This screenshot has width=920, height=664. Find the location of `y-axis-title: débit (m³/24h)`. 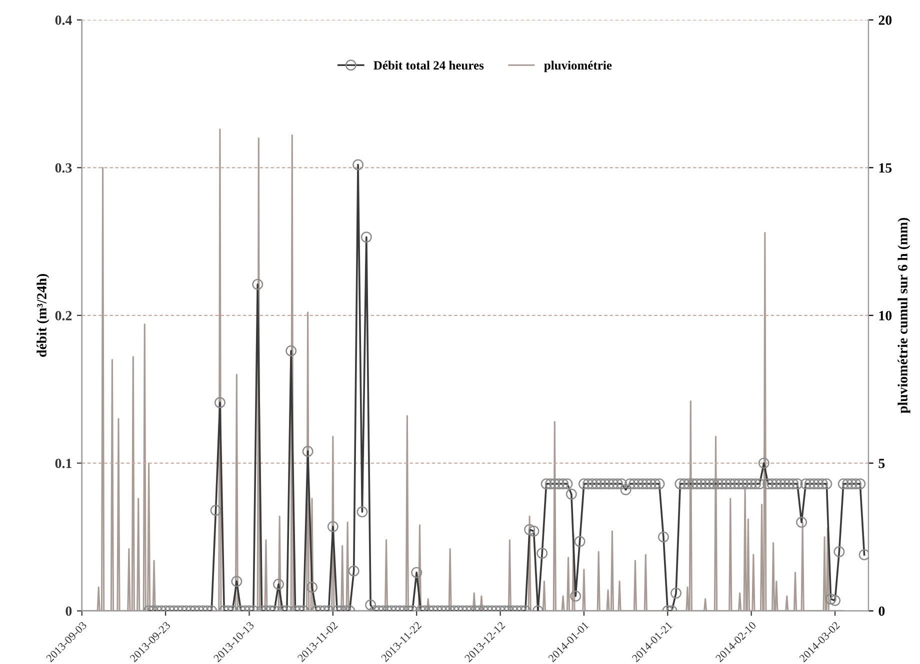

y-axis-title: débit (m³/24h) is located at coordinates (43, 315).